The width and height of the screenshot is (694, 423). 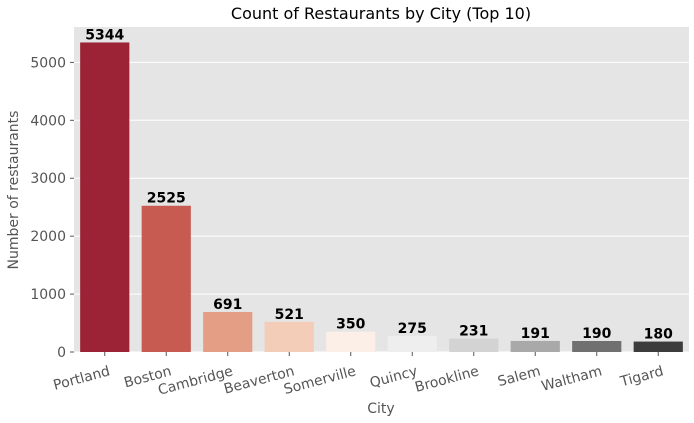 I want to click on bar-somerville, so click(x=351, y=341).